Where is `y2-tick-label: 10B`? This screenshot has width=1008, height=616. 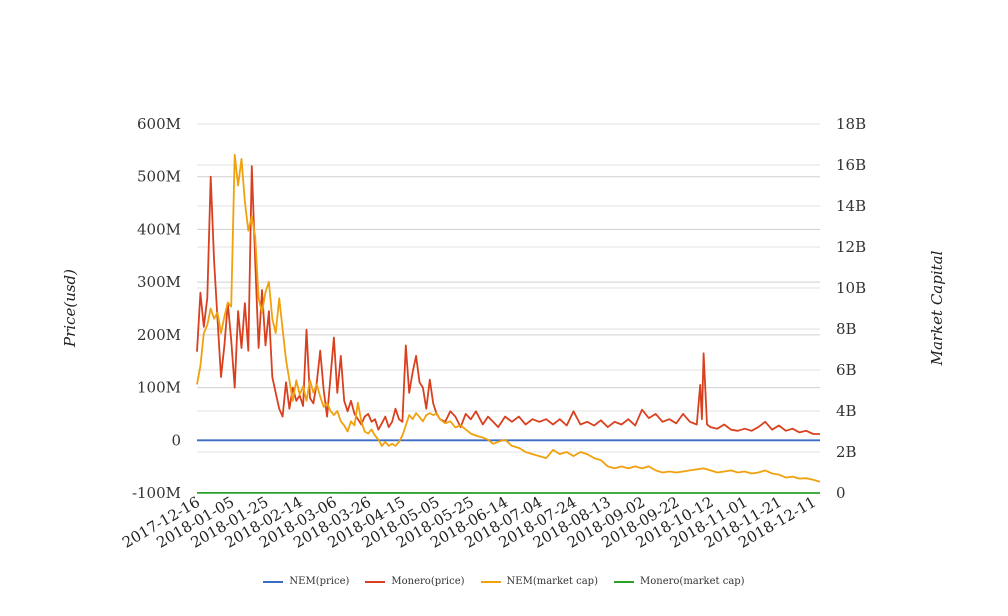 y2-tick-label: 10B is located at coordinates (851, 288).